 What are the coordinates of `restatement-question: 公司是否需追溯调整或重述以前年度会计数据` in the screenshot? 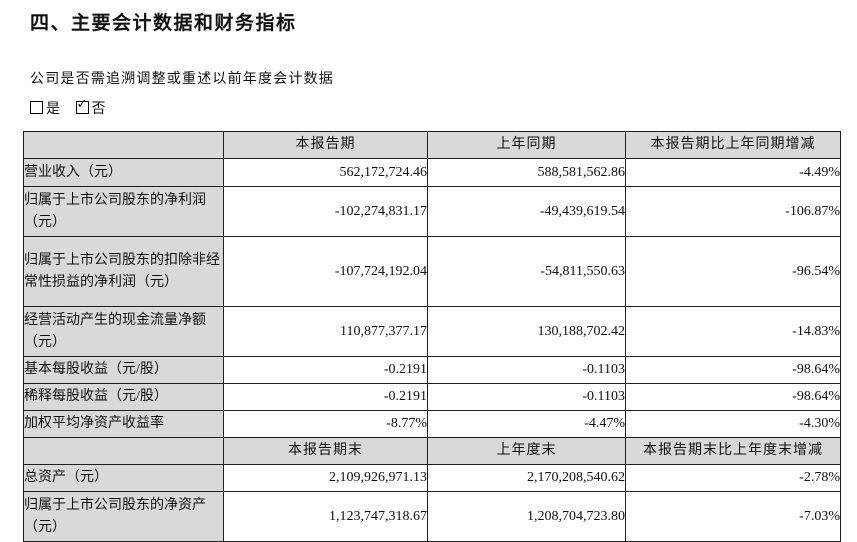 It's located at (182, 79).